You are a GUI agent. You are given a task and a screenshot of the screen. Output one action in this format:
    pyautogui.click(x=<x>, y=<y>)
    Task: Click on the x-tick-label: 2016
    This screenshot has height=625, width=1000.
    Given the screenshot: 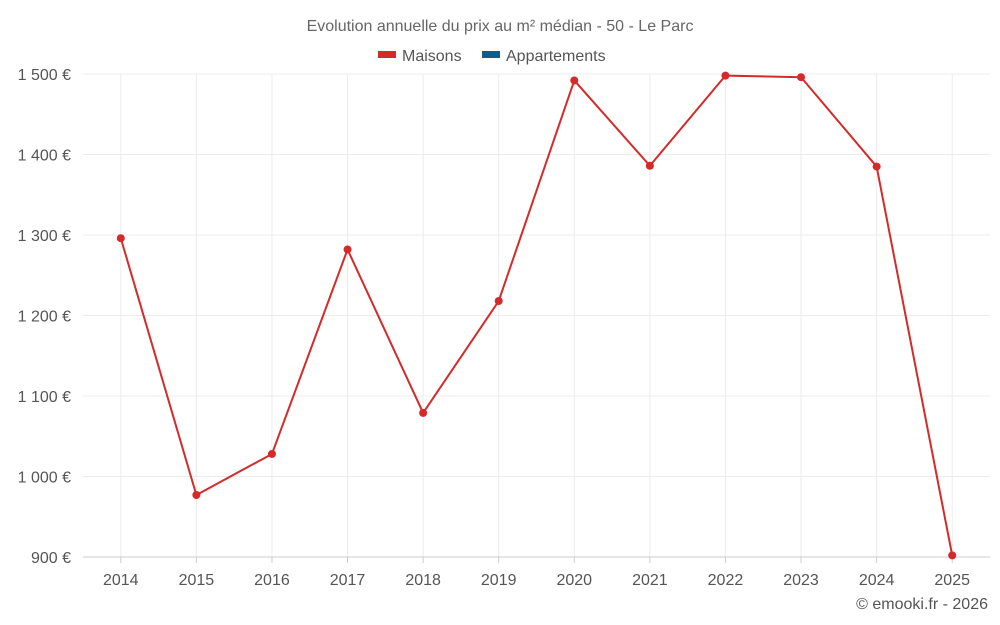 What is the action you would take?
    pyautogui.click(x=272, y=580)
    